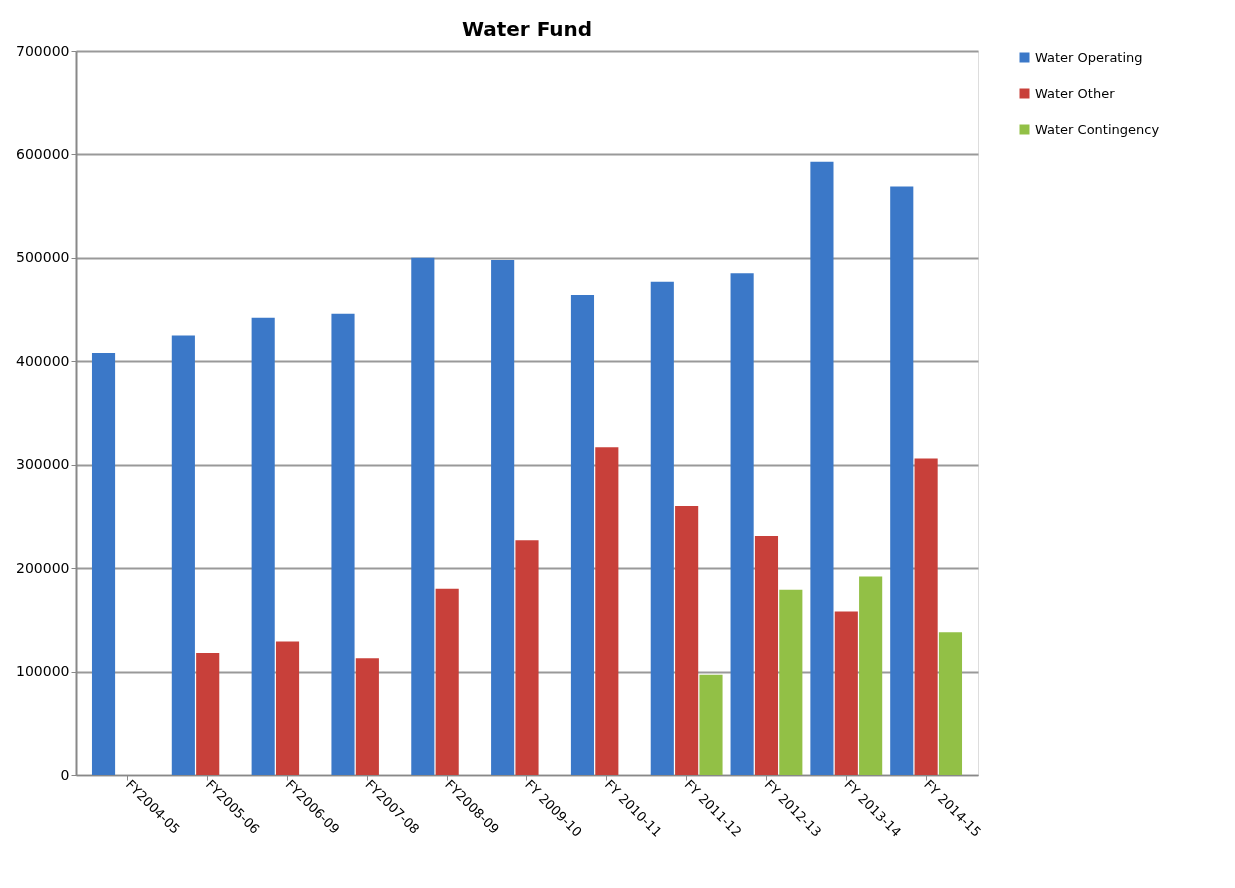 This screenshot has height=888, width=1235. What do you see at coordinates (527, 29) in the screenshot?
I see `chart-title: Water Fund` at bounding box center [527, 29].